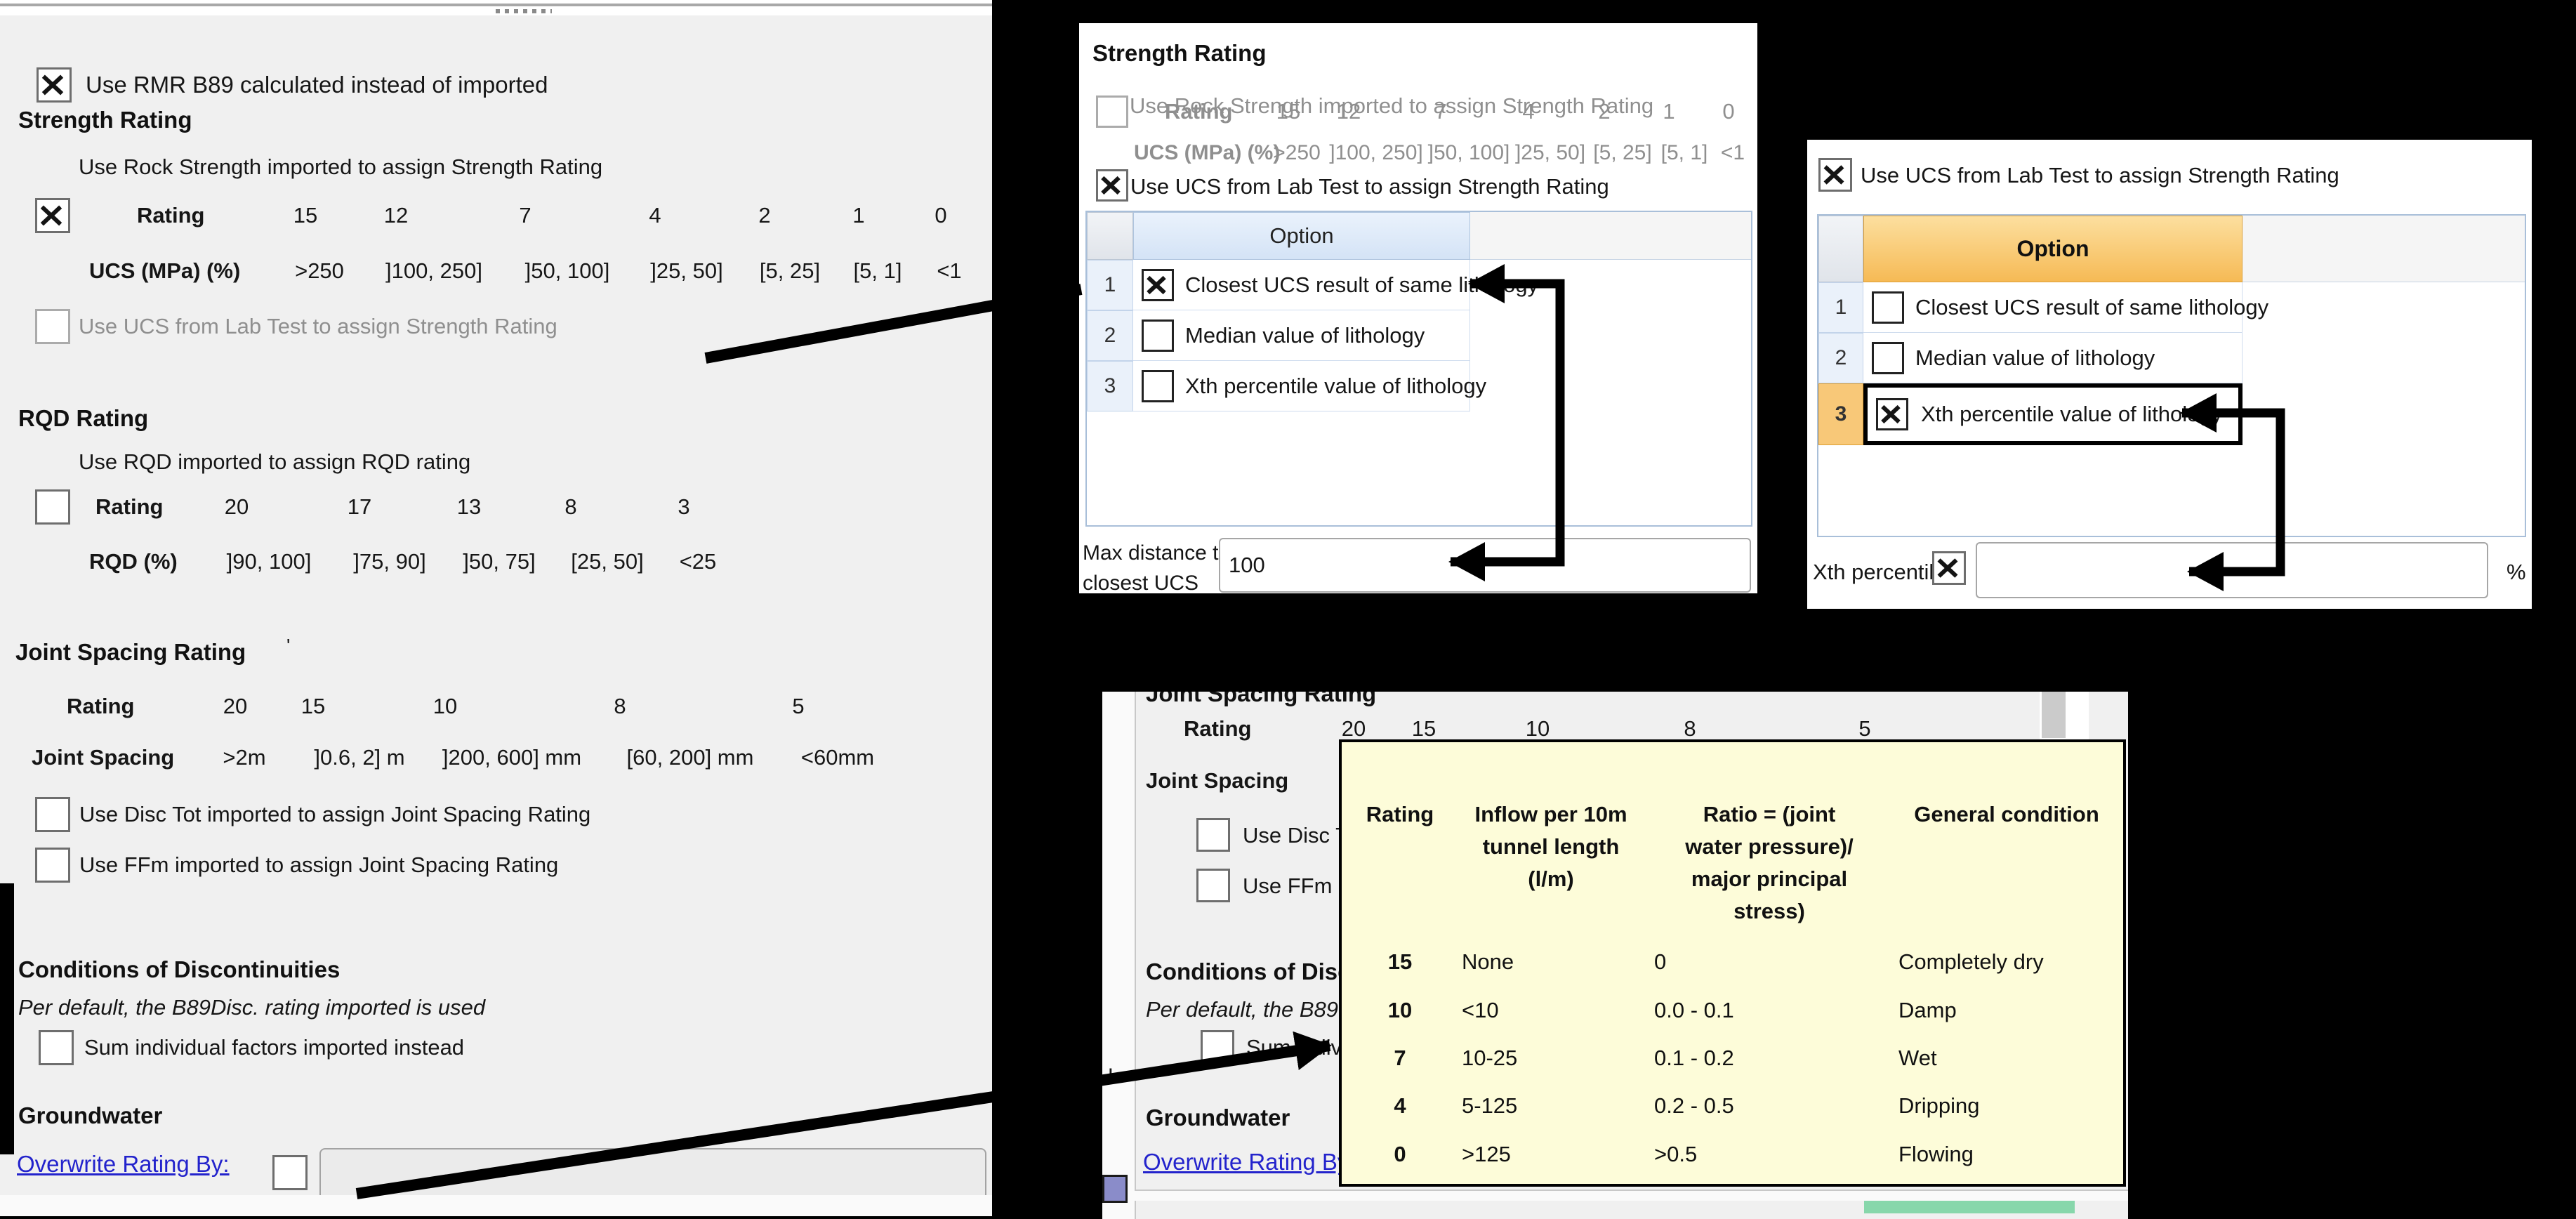  I want to click on right-option-column-header: Option, so click(2053, 249).